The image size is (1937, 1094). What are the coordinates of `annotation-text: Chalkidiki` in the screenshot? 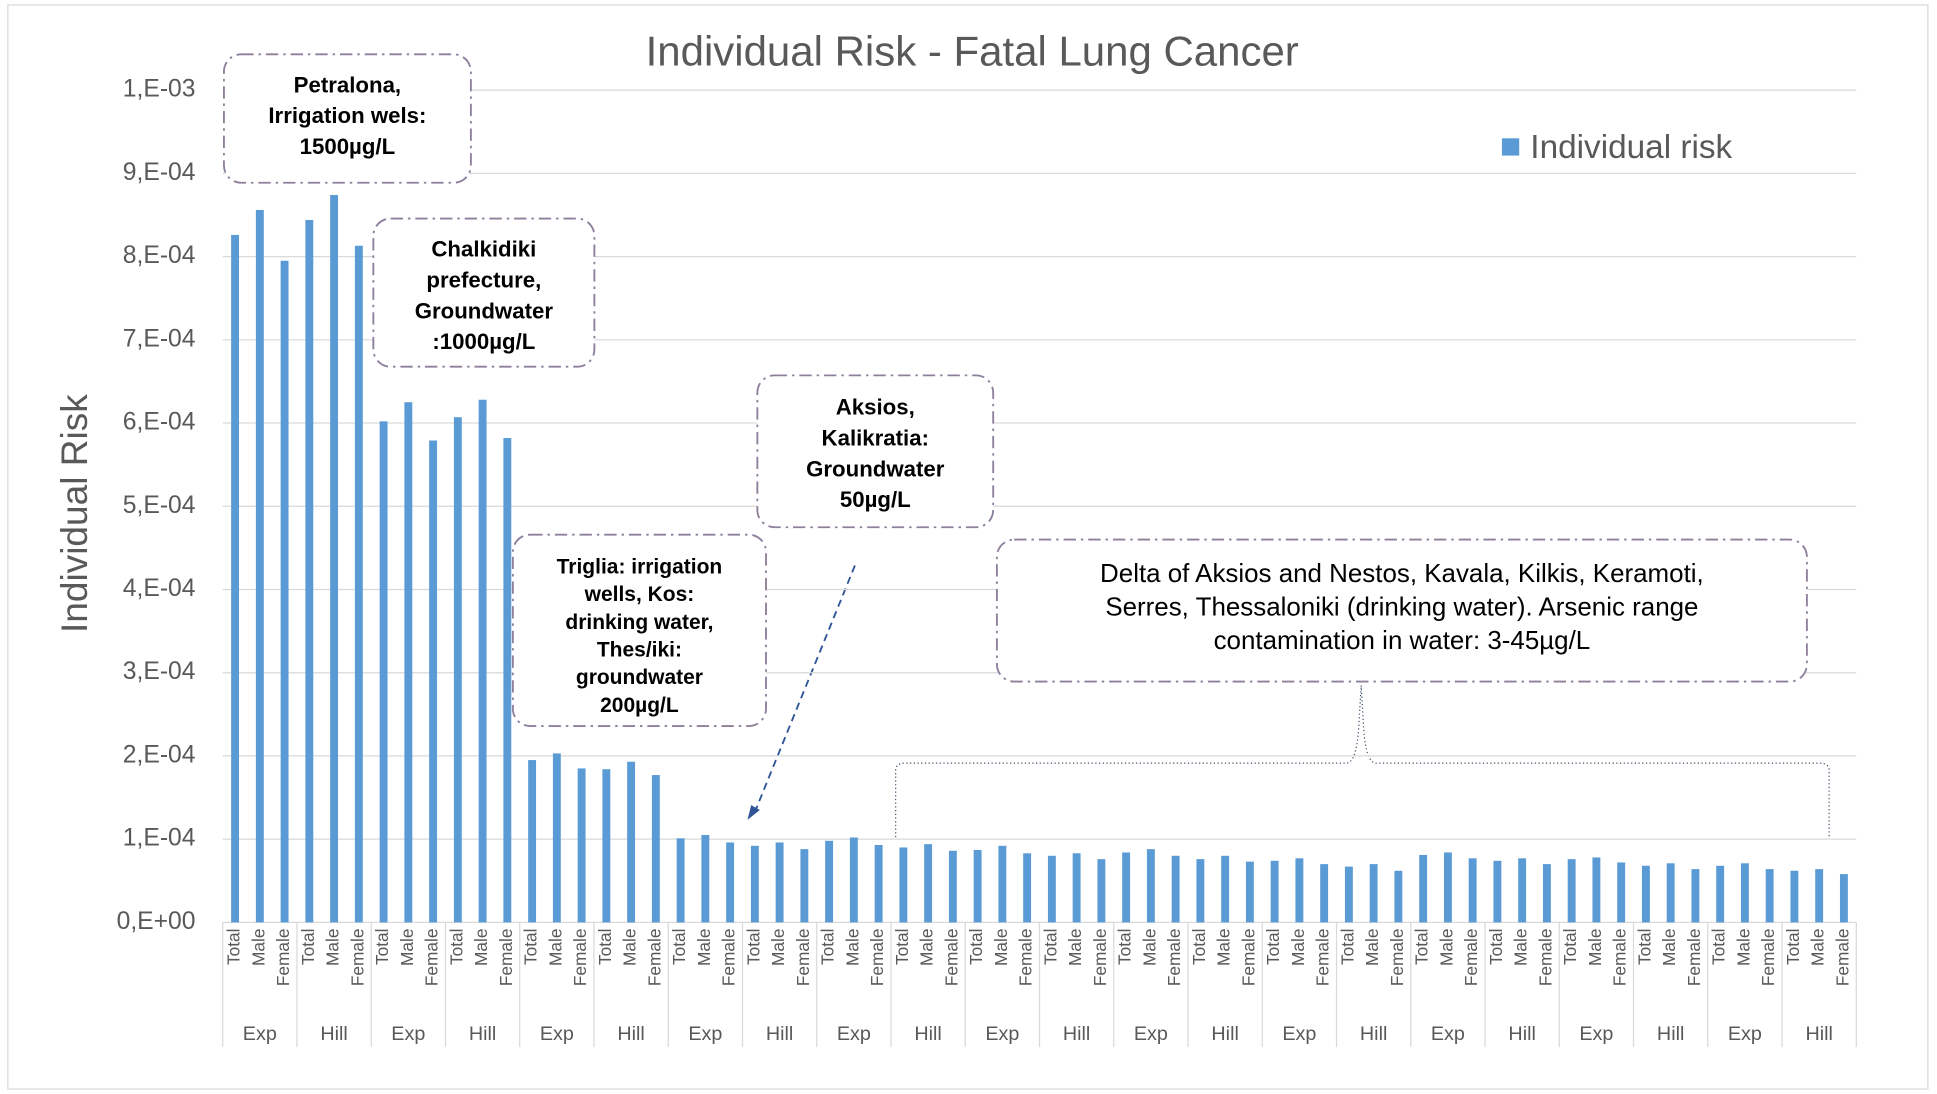 It's located at (483, 249).